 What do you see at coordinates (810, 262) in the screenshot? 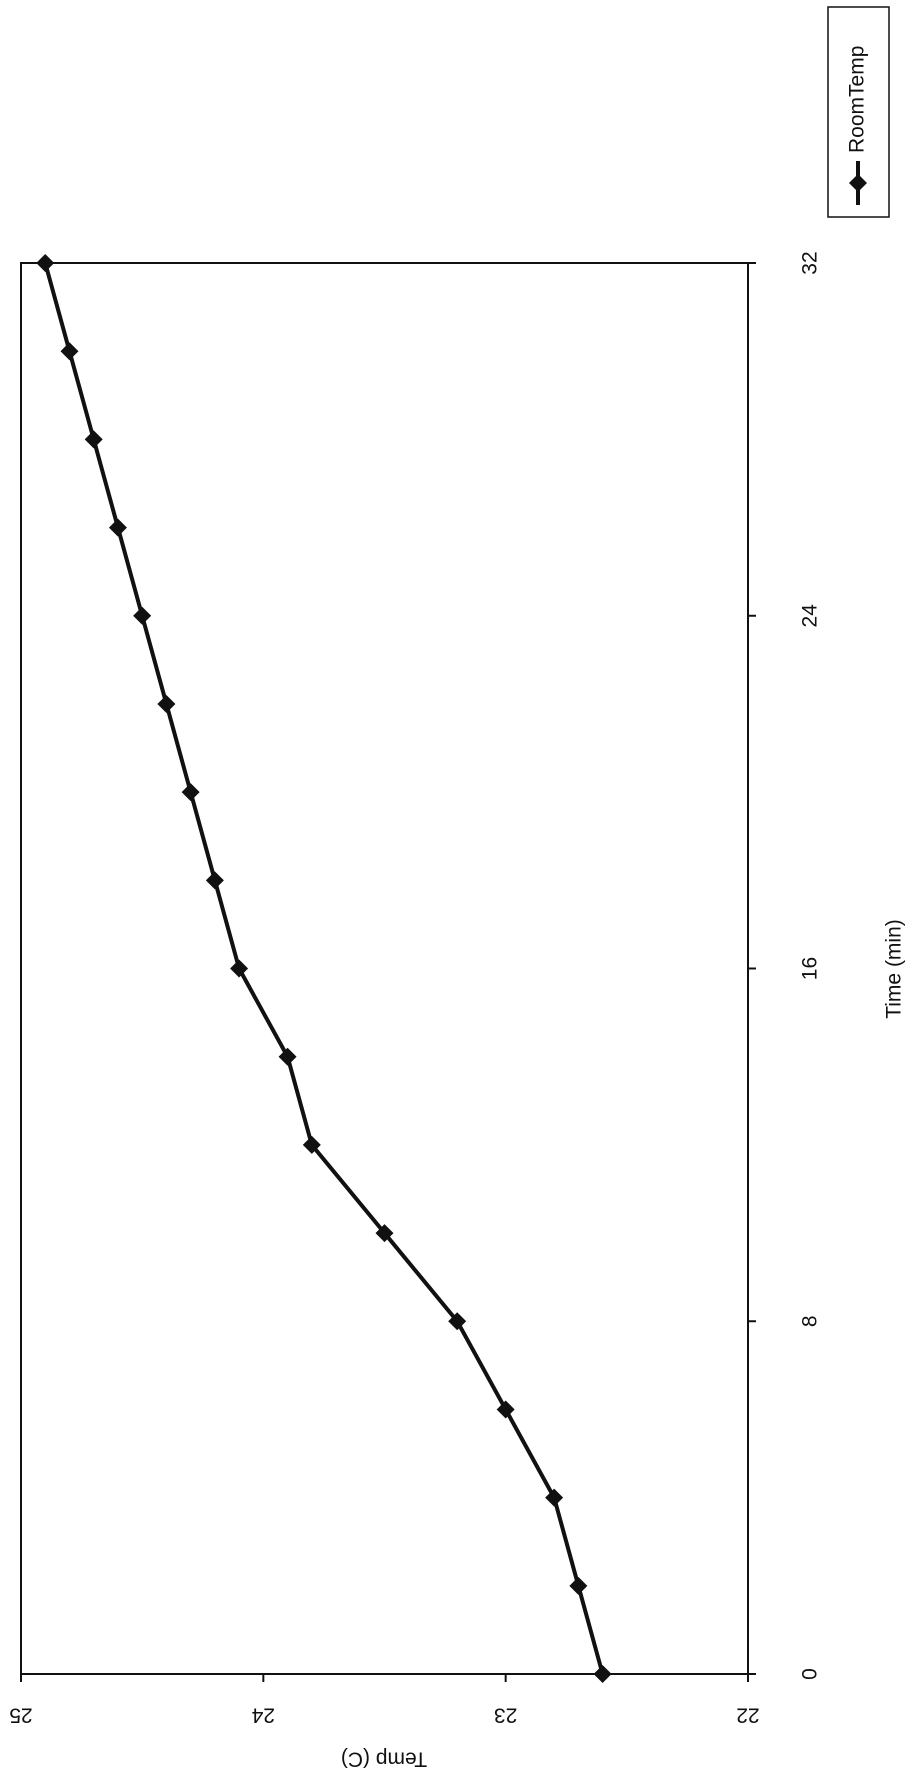
I see `x-tick-label: 32` at bounding box center [810, 262].